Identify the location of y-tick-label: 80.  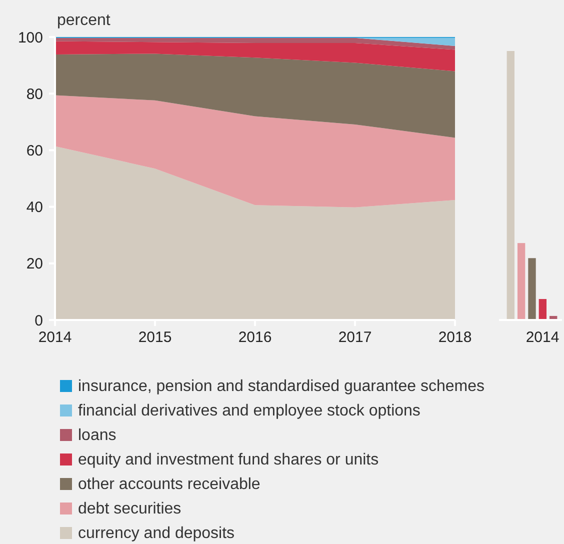
(34, 94).